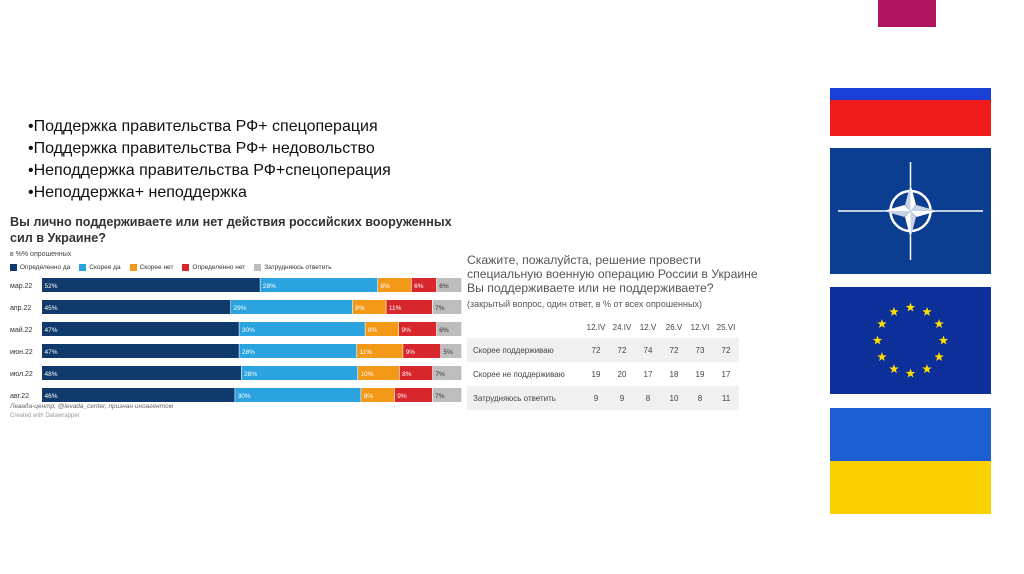  What do you see at coordinates (411, 352) in the screenshot?
I see `bar-value-label: 9%` at bounding box center [411, 352].